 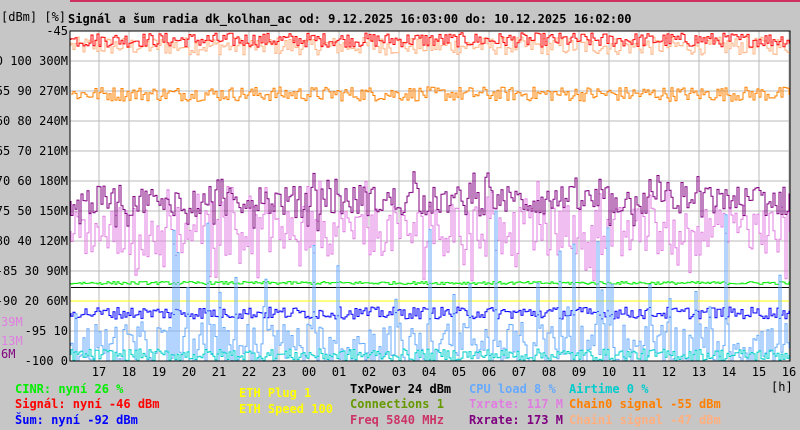 I want to click on legend-rxrate: Rxrate: 173 M, so click(x=516, y=420).